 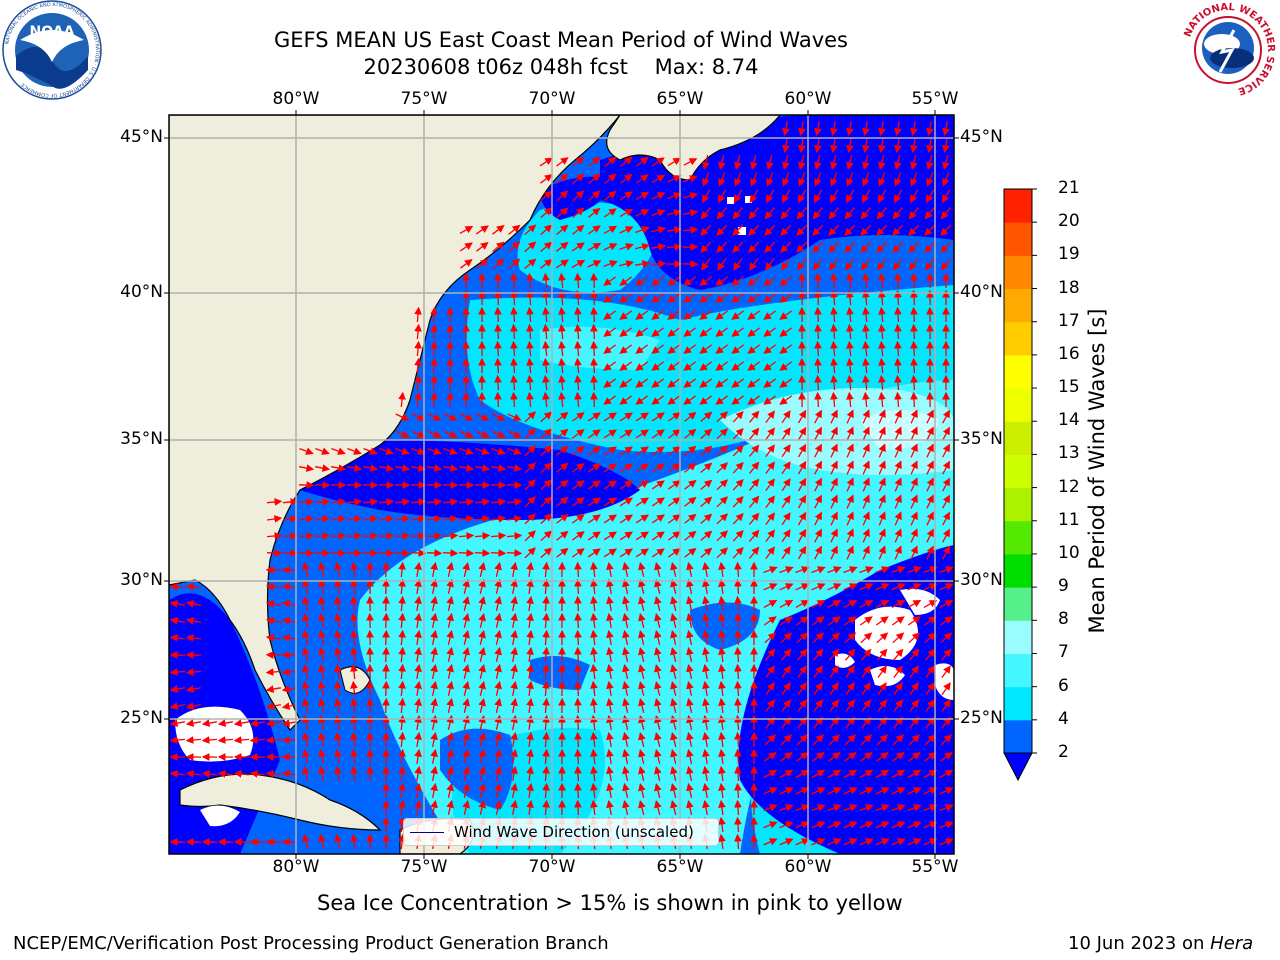 I want to click on lat-tick-right: 45°N, so click(x=981, y=137).